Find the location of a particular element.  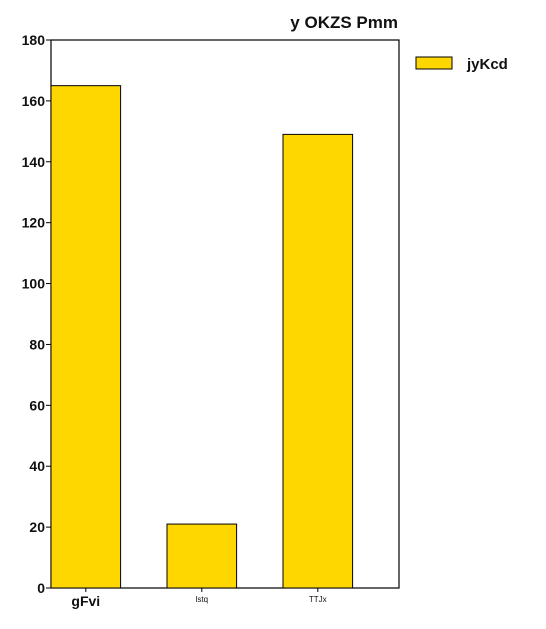

y-tick-label: 60 is located at coordinates (37, 405).